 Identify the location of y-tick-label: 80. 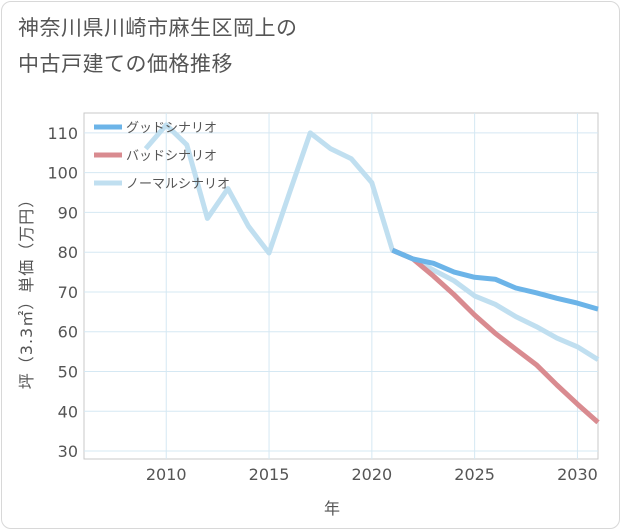
(68, 252).